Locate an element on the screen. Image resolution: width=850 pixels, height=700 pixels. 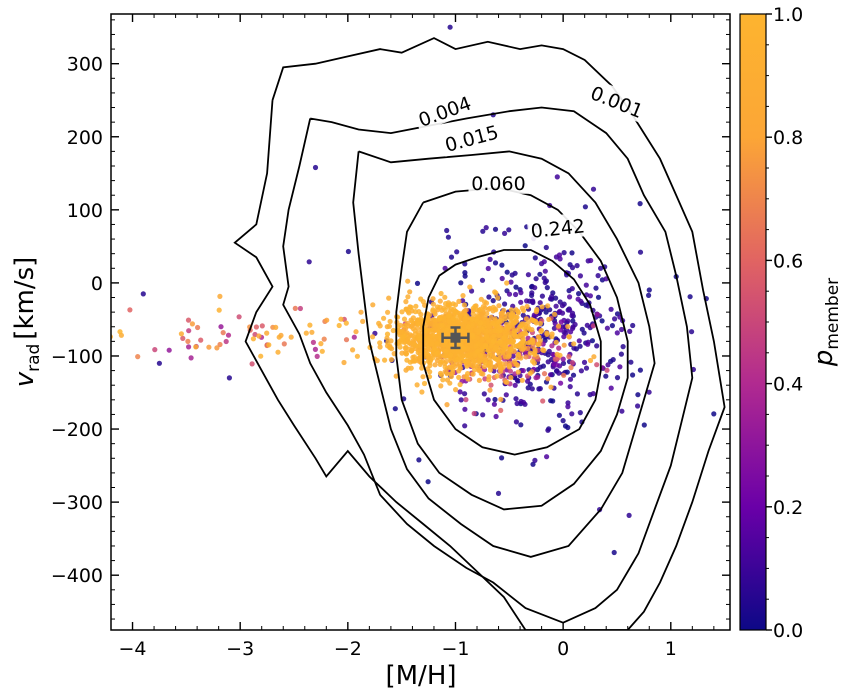
x-tick-label: −1 is located at coordinates (455, 649).